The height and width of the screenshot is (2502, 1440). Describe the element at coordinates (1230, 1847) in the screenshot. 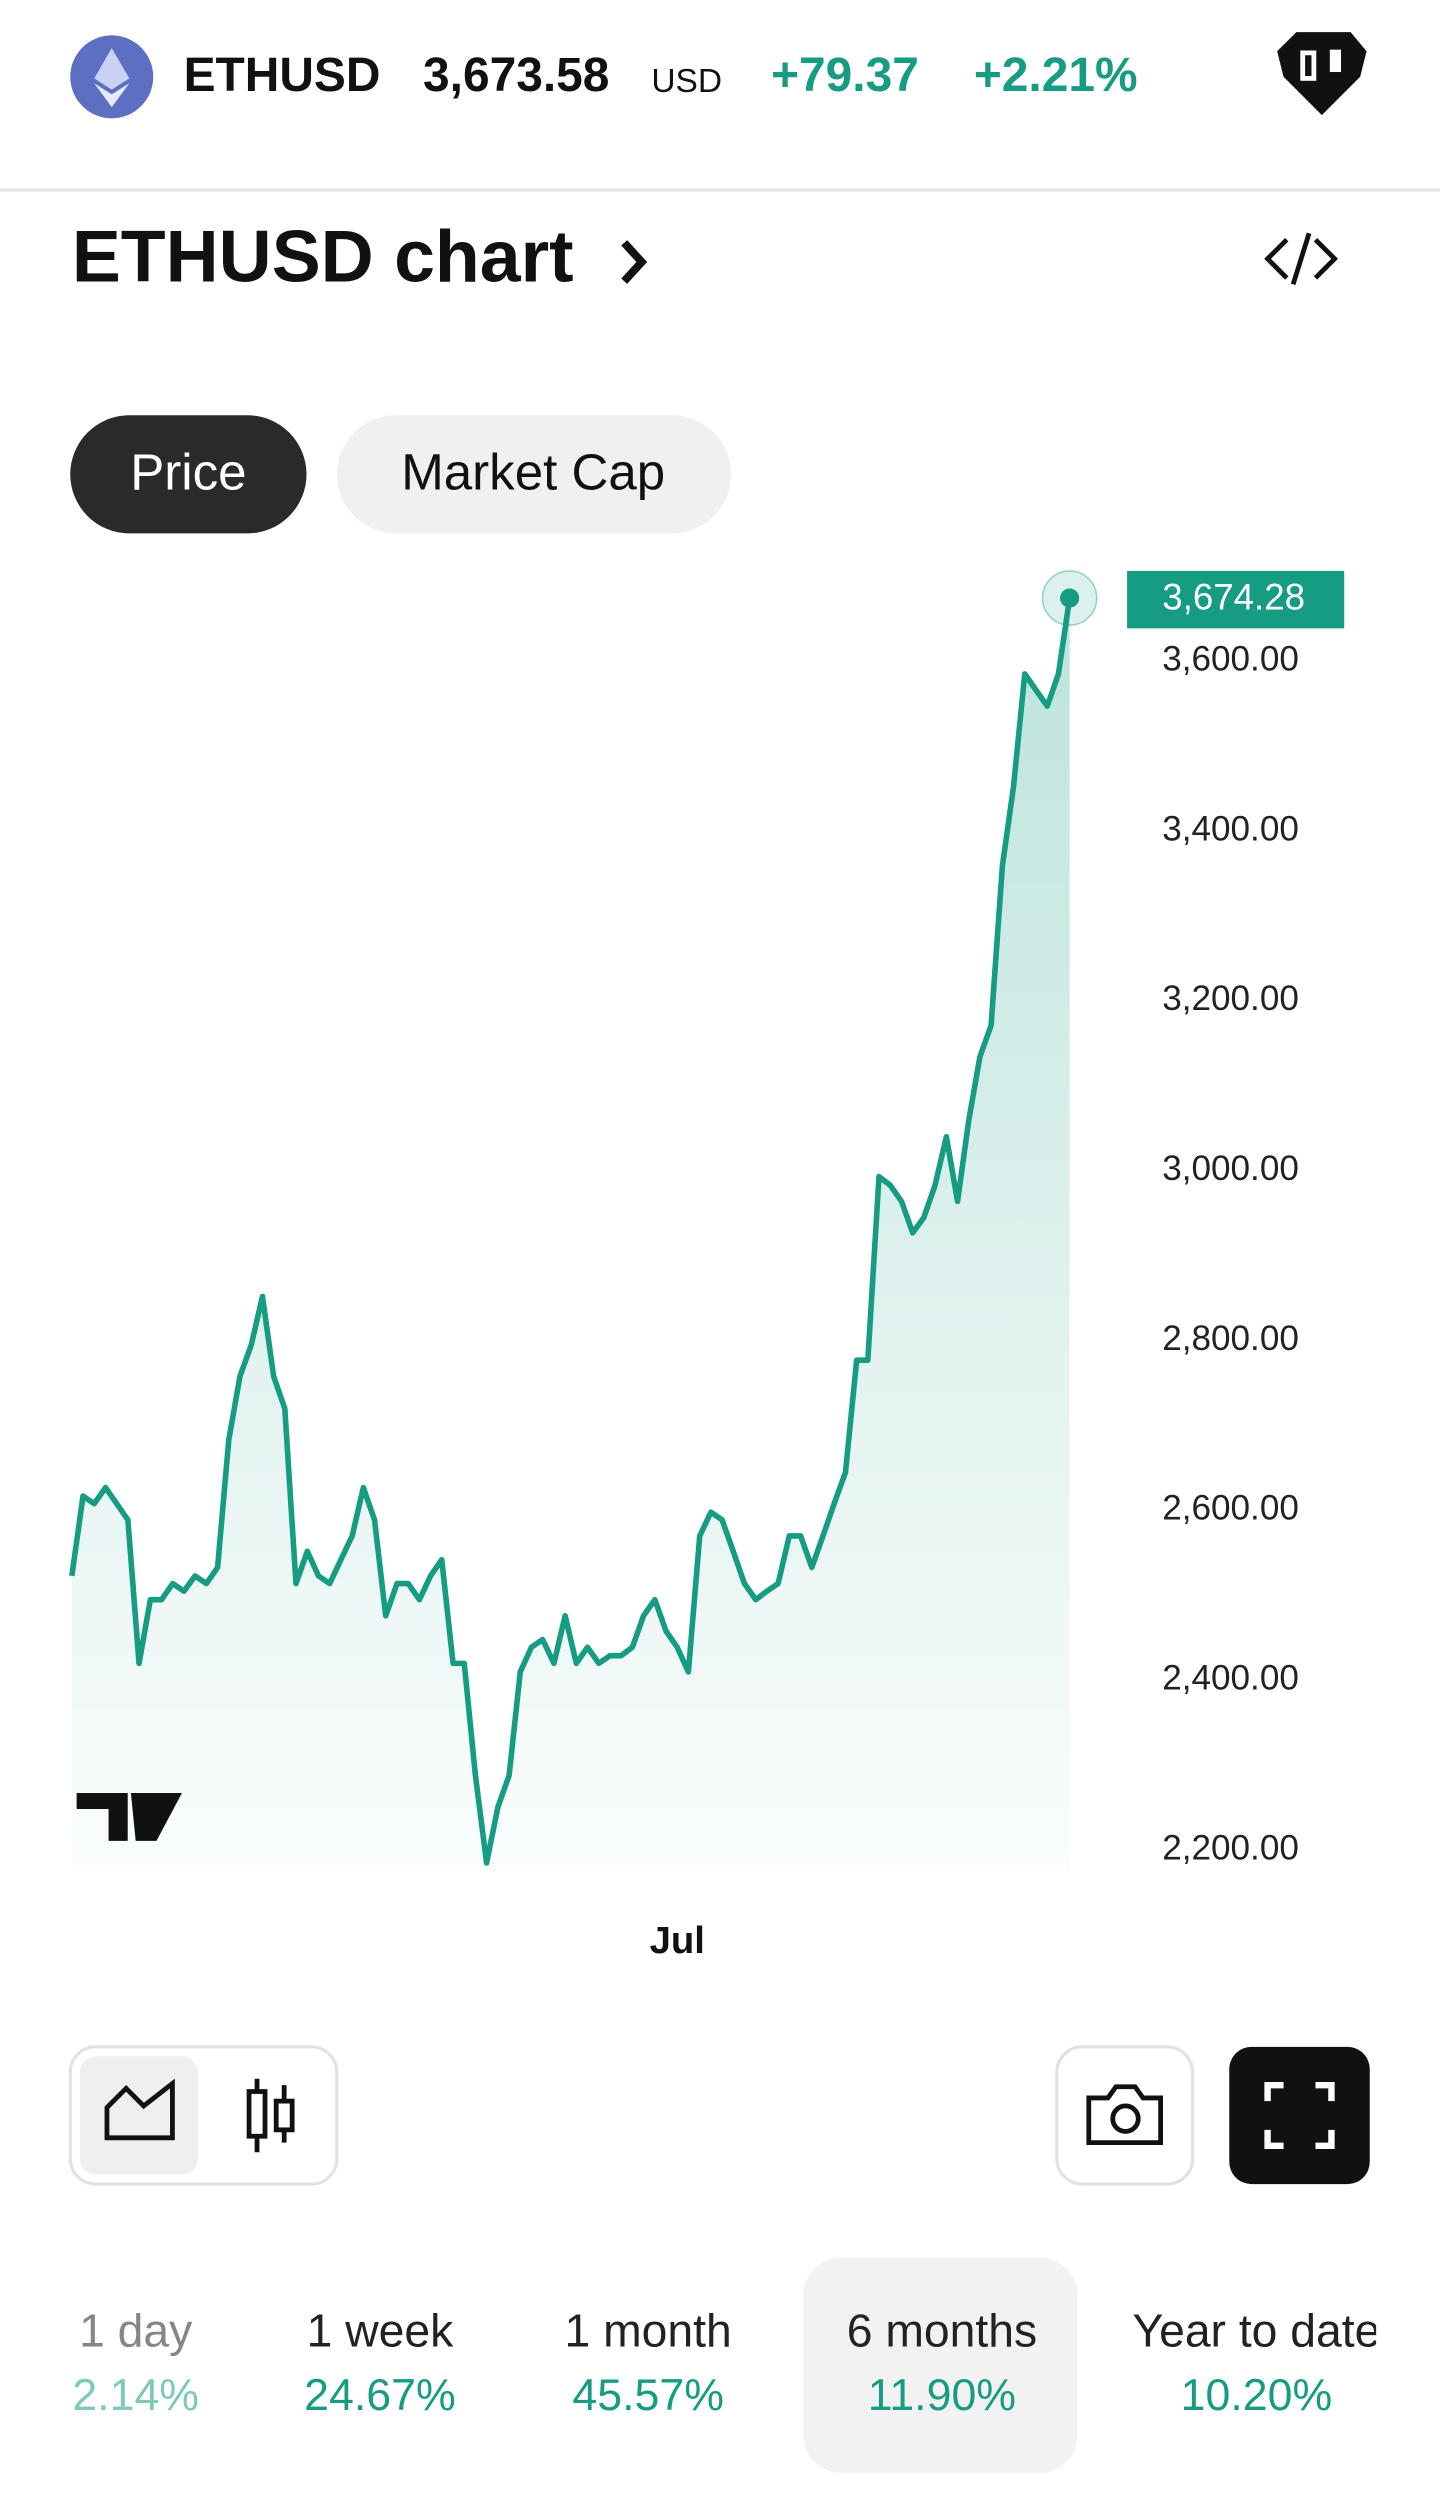

I see `y-tick-label: 2,200.00` at that location.